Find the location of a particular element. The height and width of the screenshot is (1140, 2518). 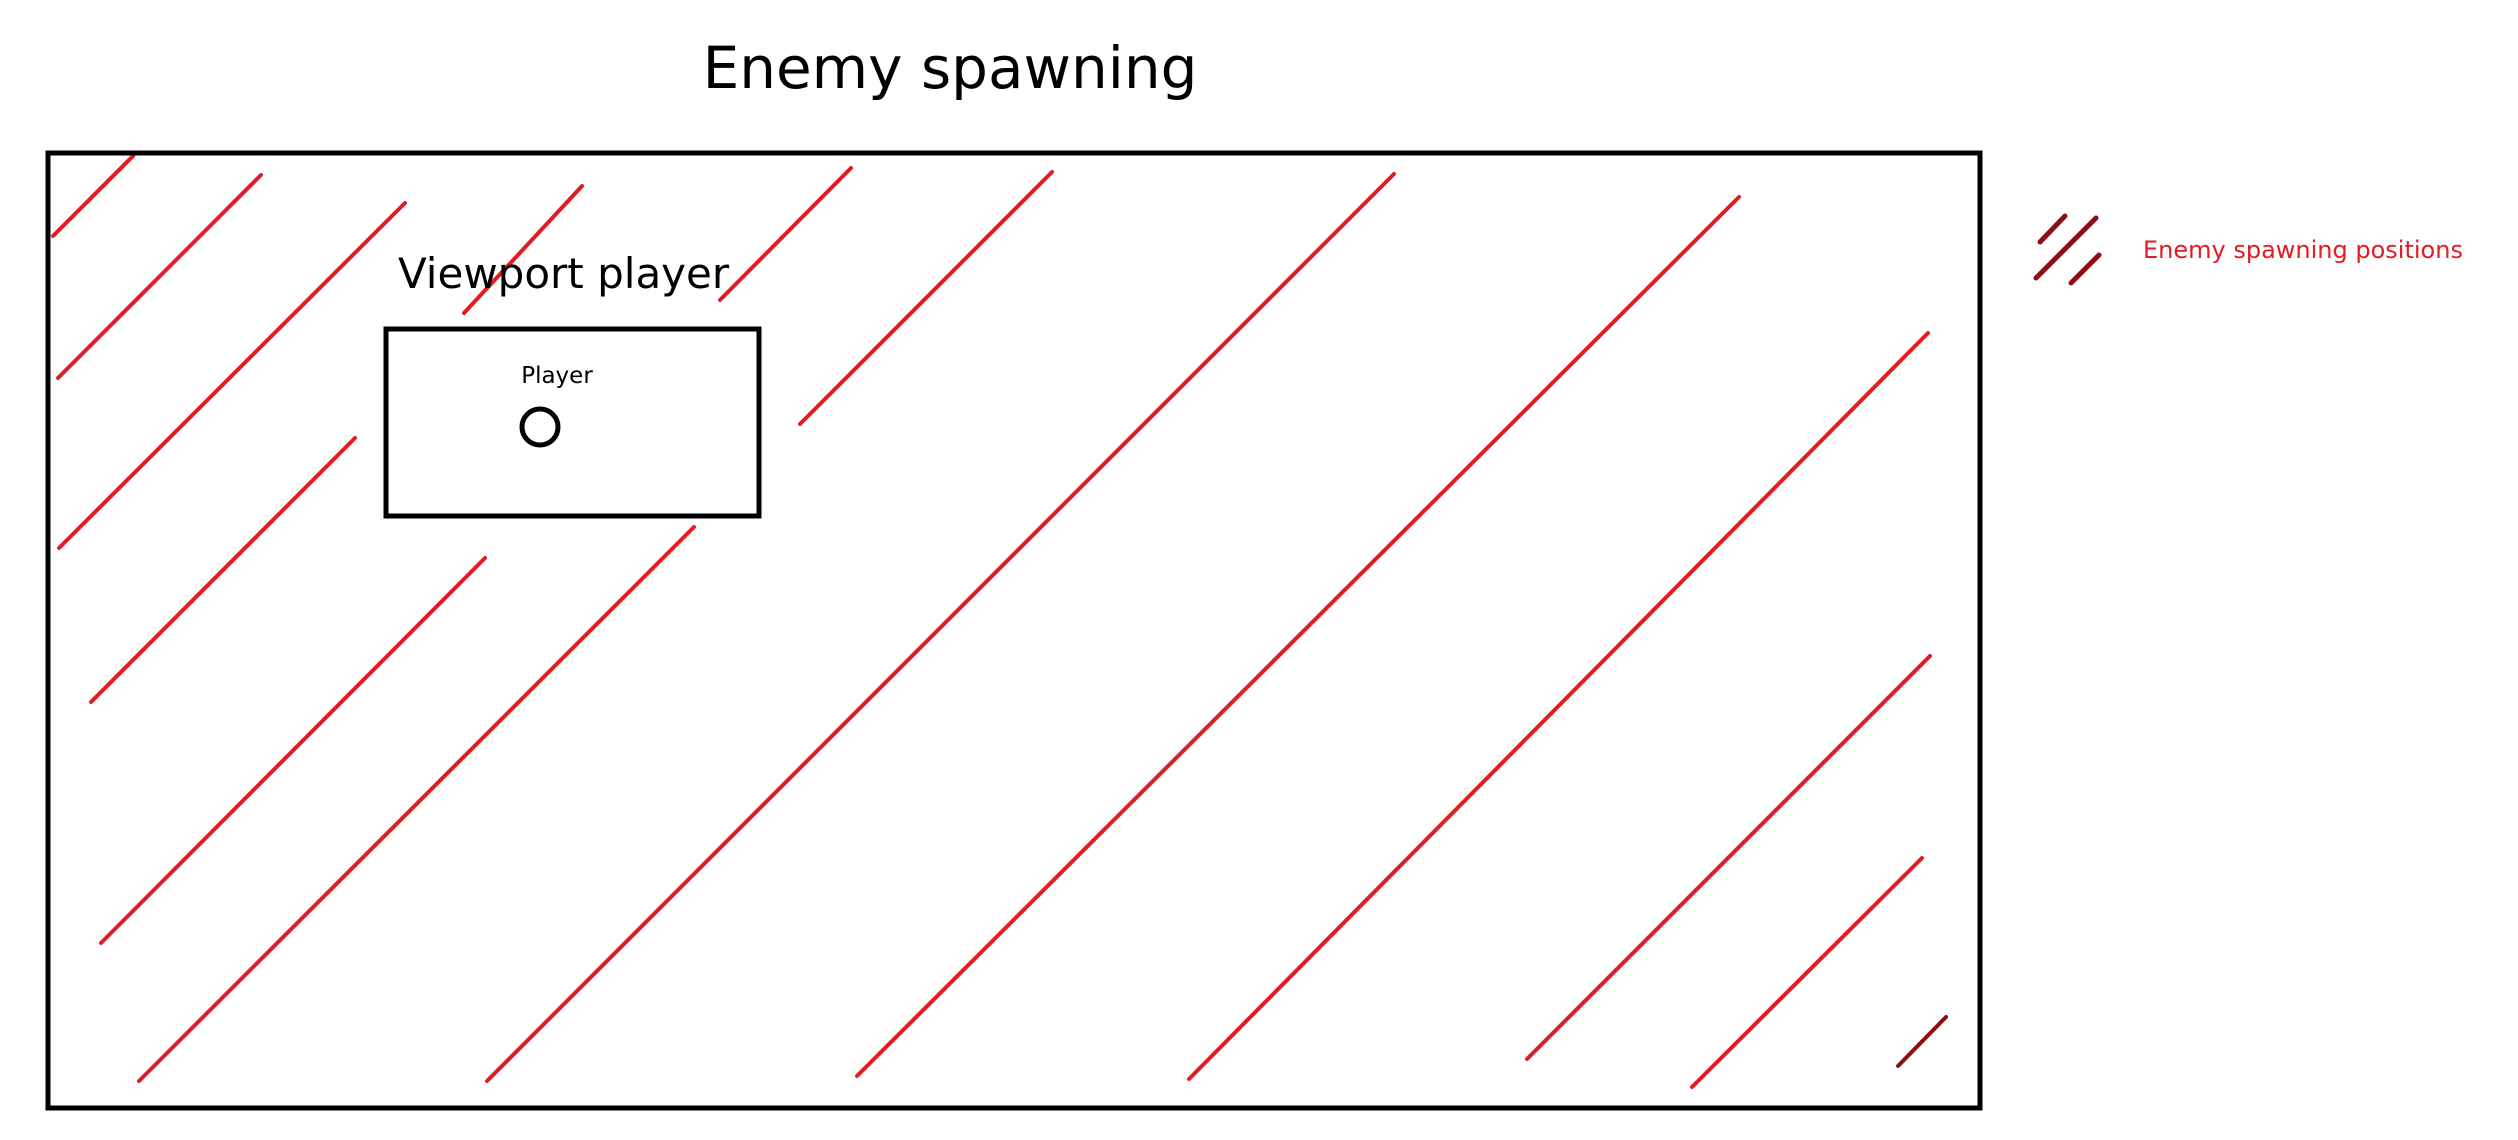

viewport-label: Viewport player is located at coordinates (564, 273).